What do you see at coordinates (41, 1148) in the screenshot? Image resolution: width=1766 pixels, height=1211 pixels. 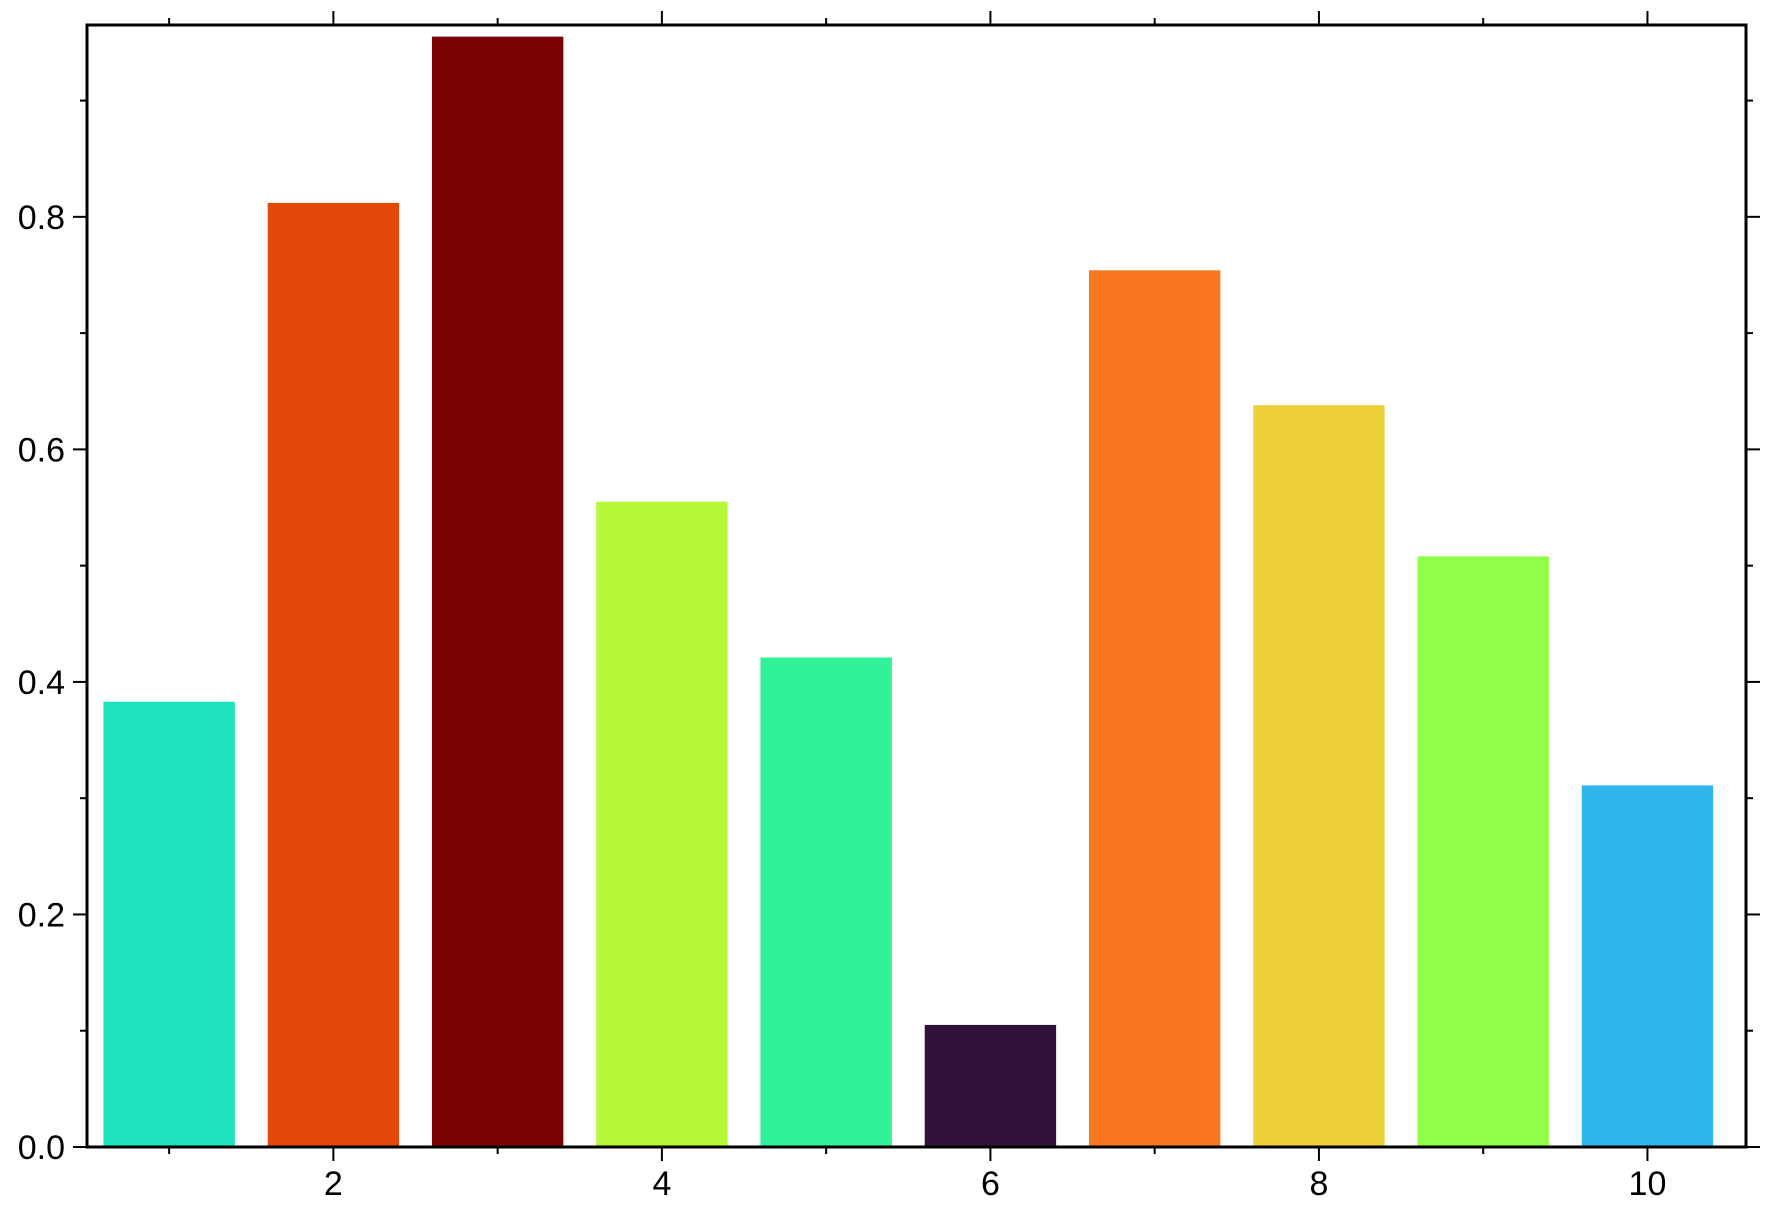 I see `y-tick-label: 0.0` at bounding box center [41, 1148].